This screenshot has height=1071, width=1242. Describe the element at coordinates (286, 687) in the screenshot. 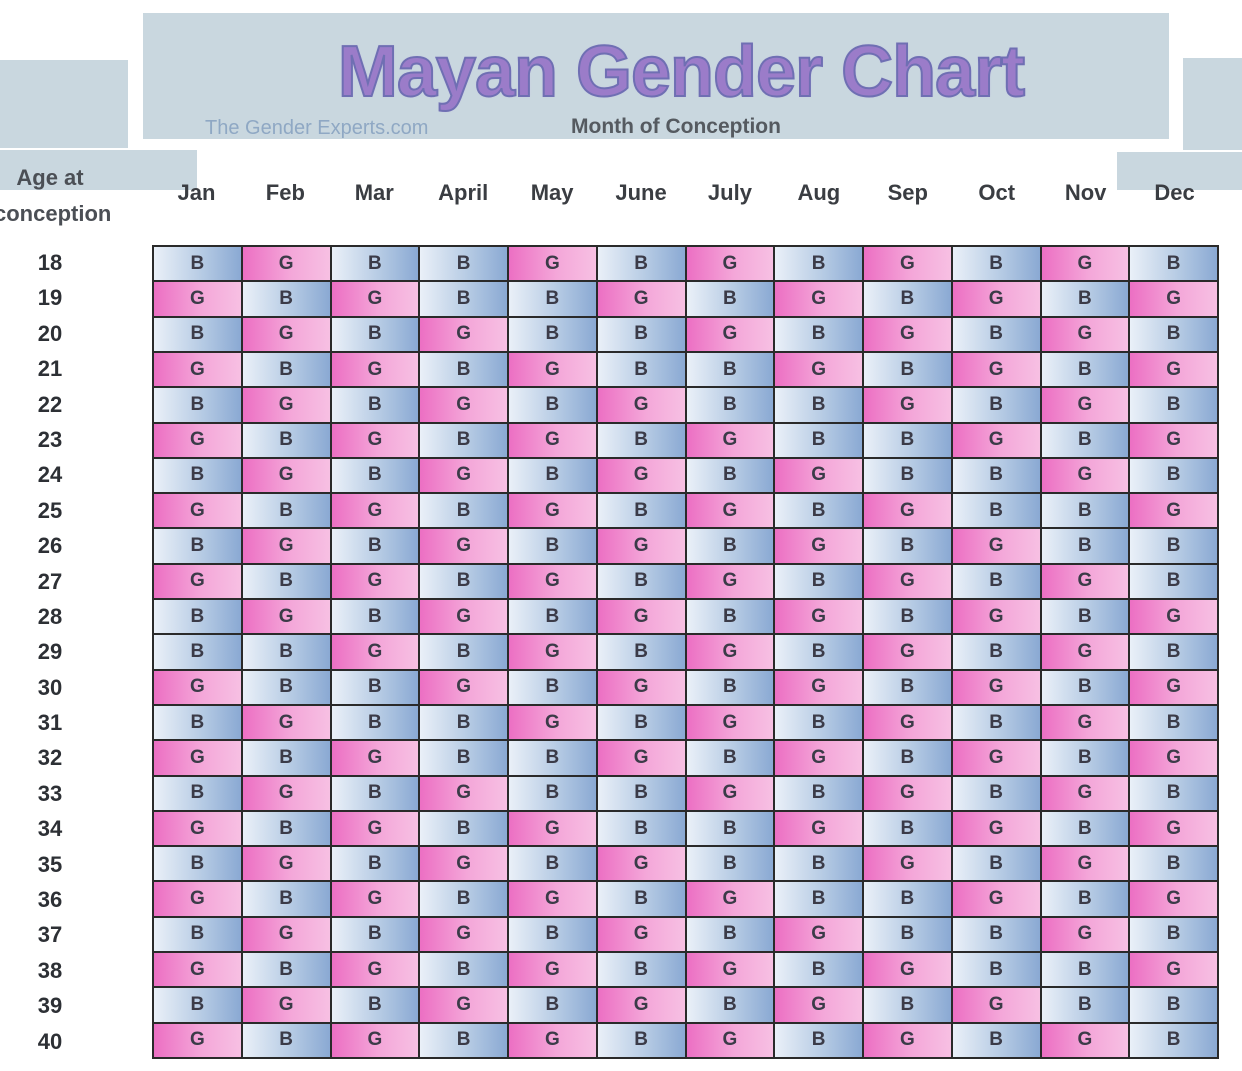

I see `cell-age-30-feb: B` at that location.